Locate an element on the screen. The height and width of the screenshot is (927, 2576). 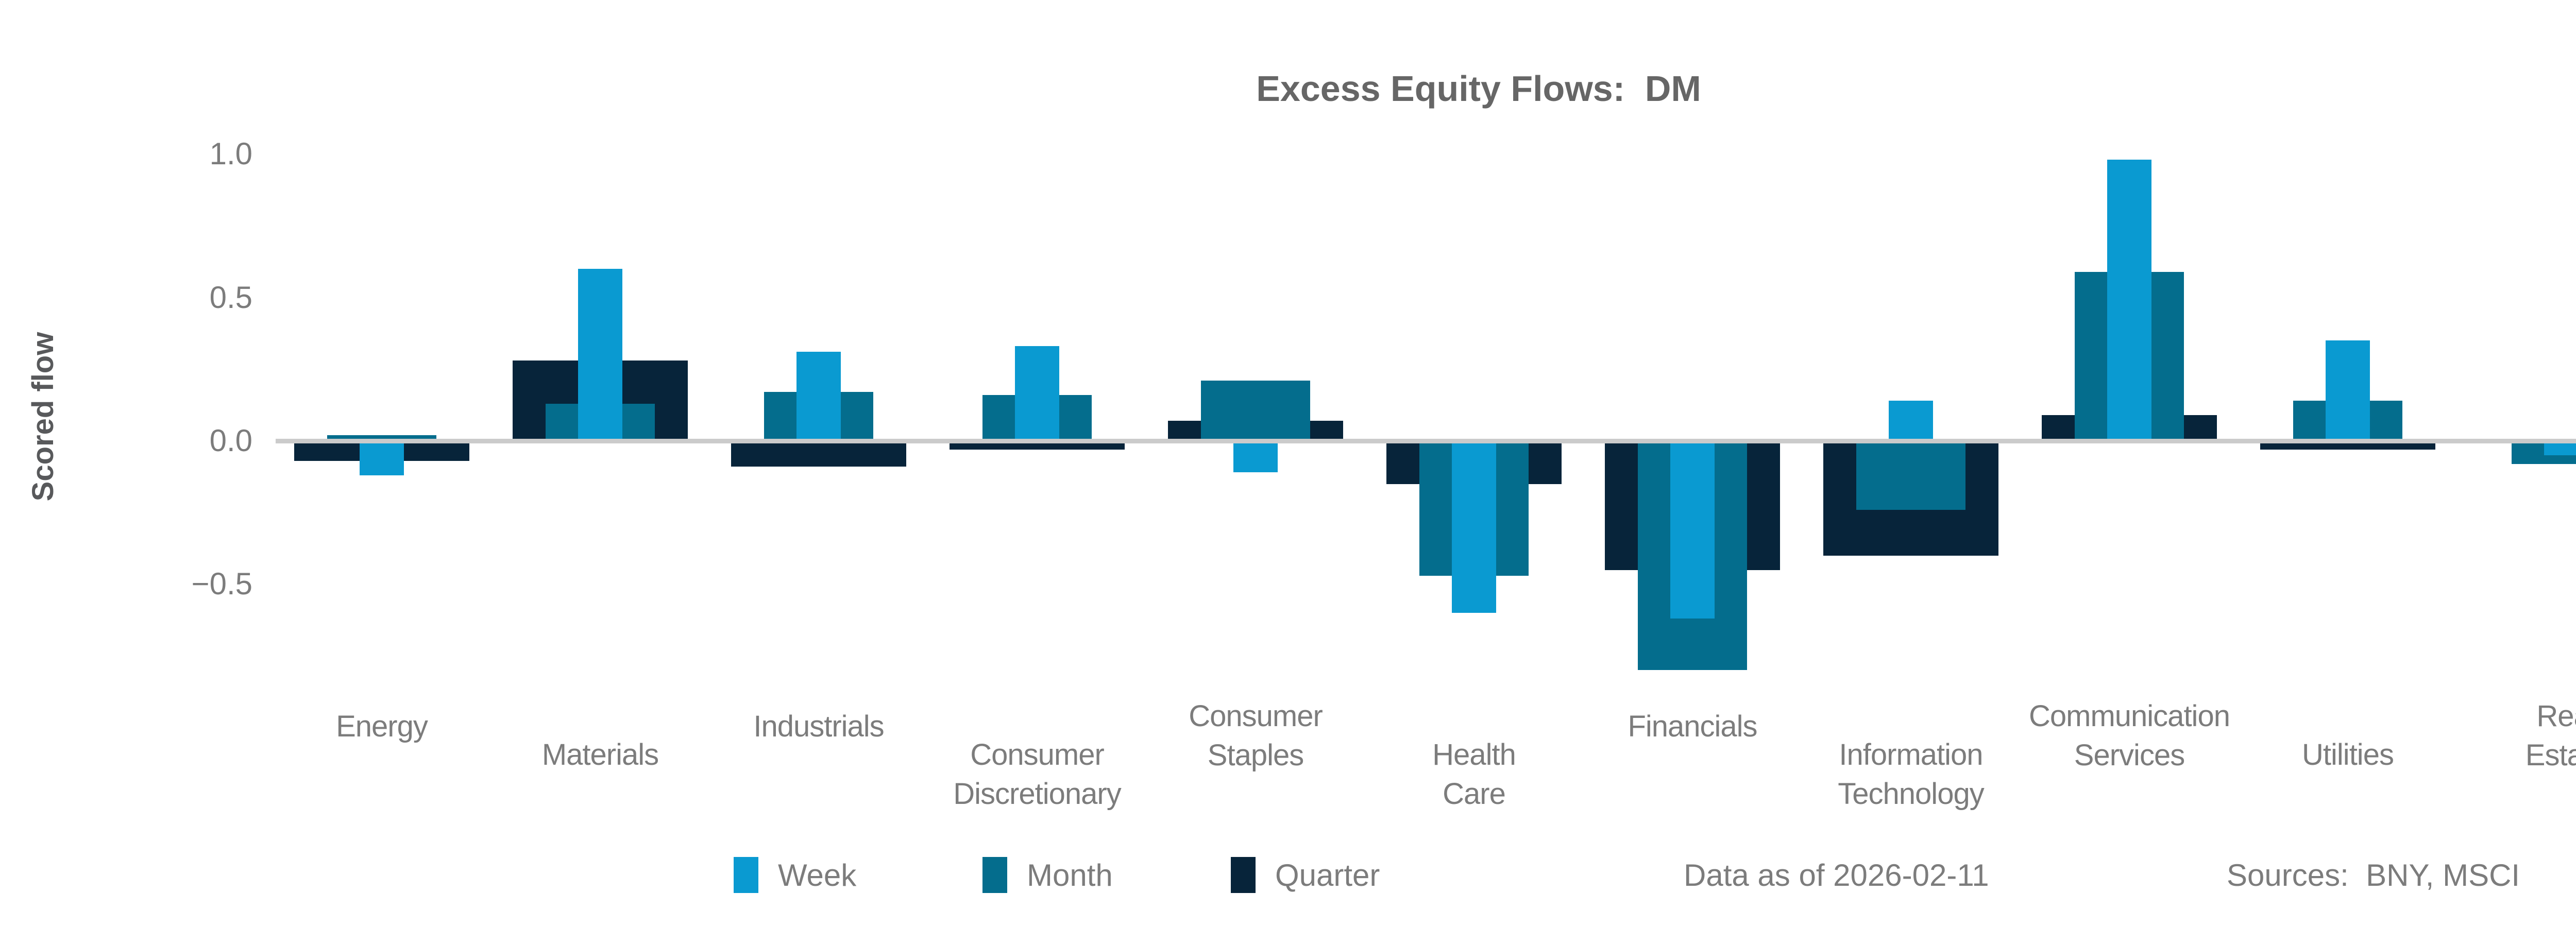
bar-industrials-quarter is located at coordinates (818, 454).